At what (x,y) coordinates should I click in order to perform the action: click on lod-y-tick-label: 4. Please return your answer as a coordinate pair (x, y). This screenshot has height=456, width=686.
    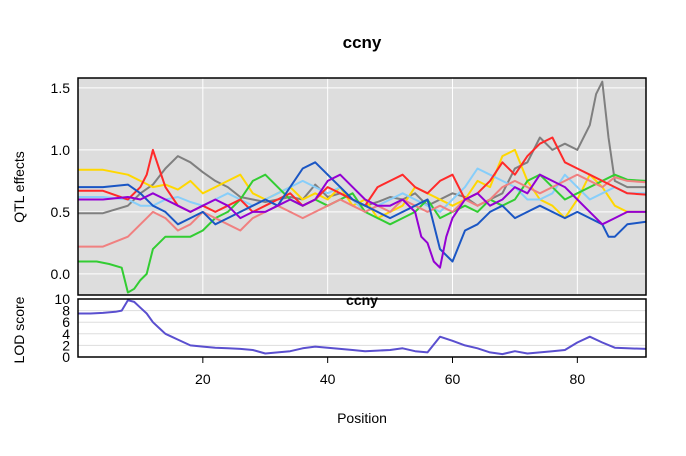
    Looking at the image, I should click on (66, 334).